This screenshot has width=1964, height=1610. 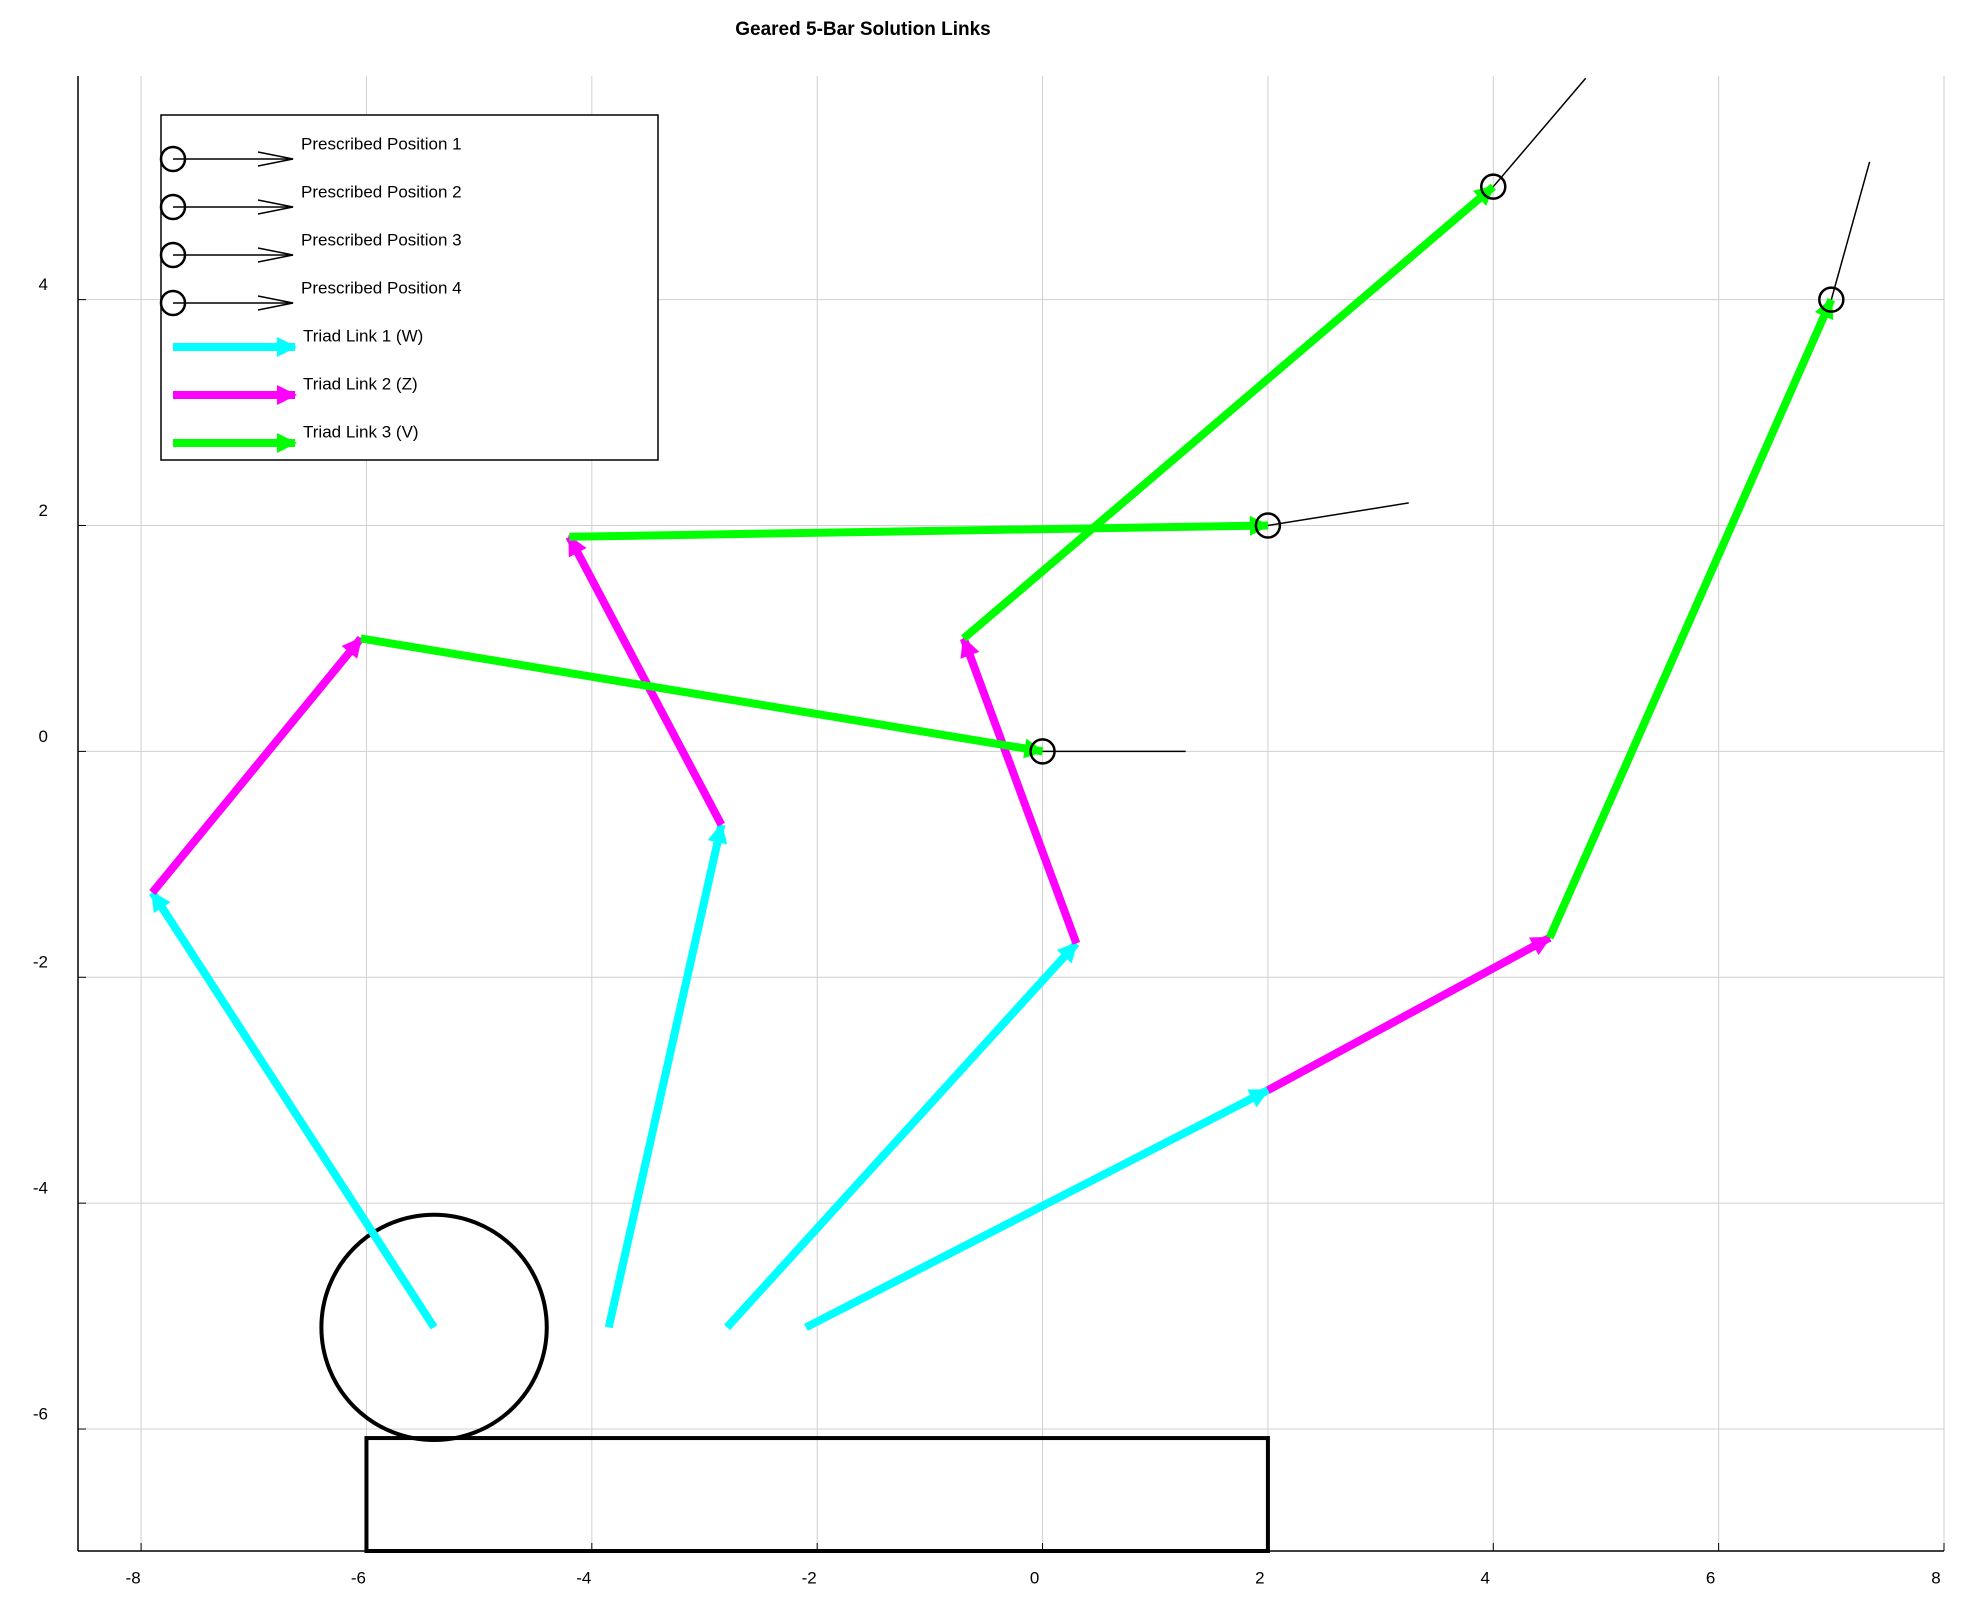 What do you see at coordinates (381, 191) in the screenshot?
I see `legend-label: Prescribed Position 2` at bounding box center [381, 191].